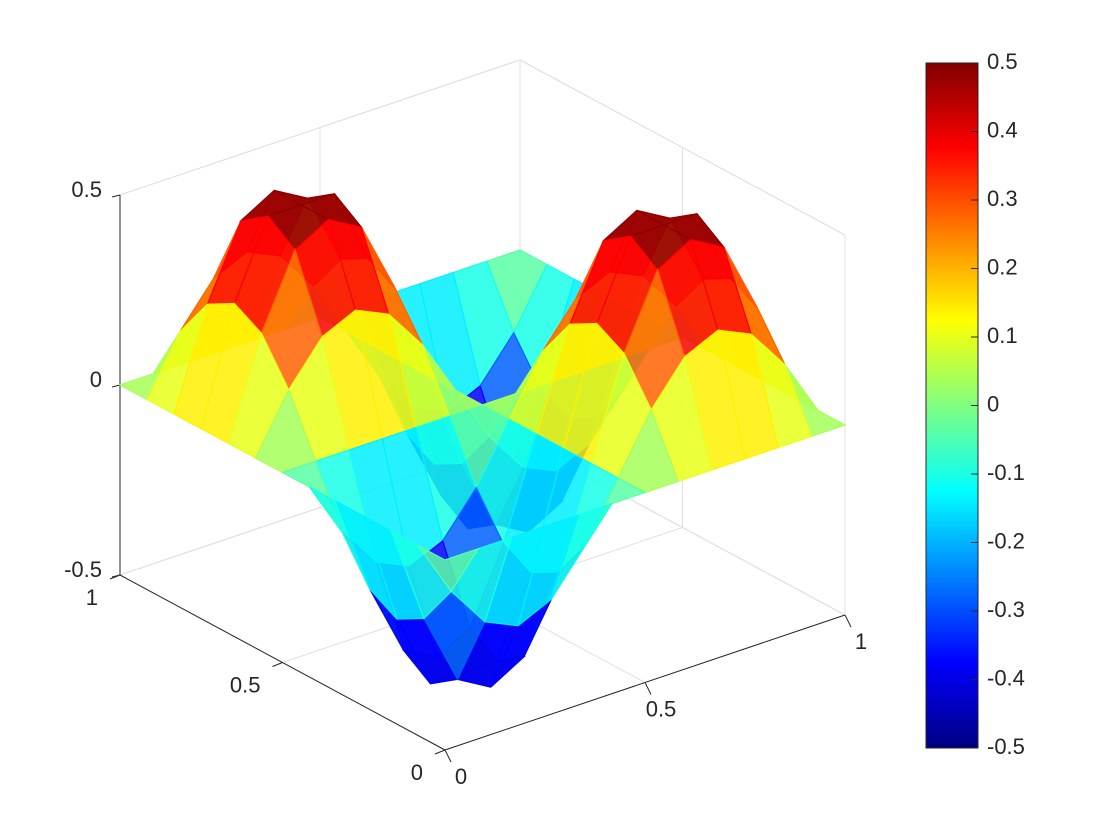  I want to click on colorbar-tick-label: -0.3, so click(1006, 609).